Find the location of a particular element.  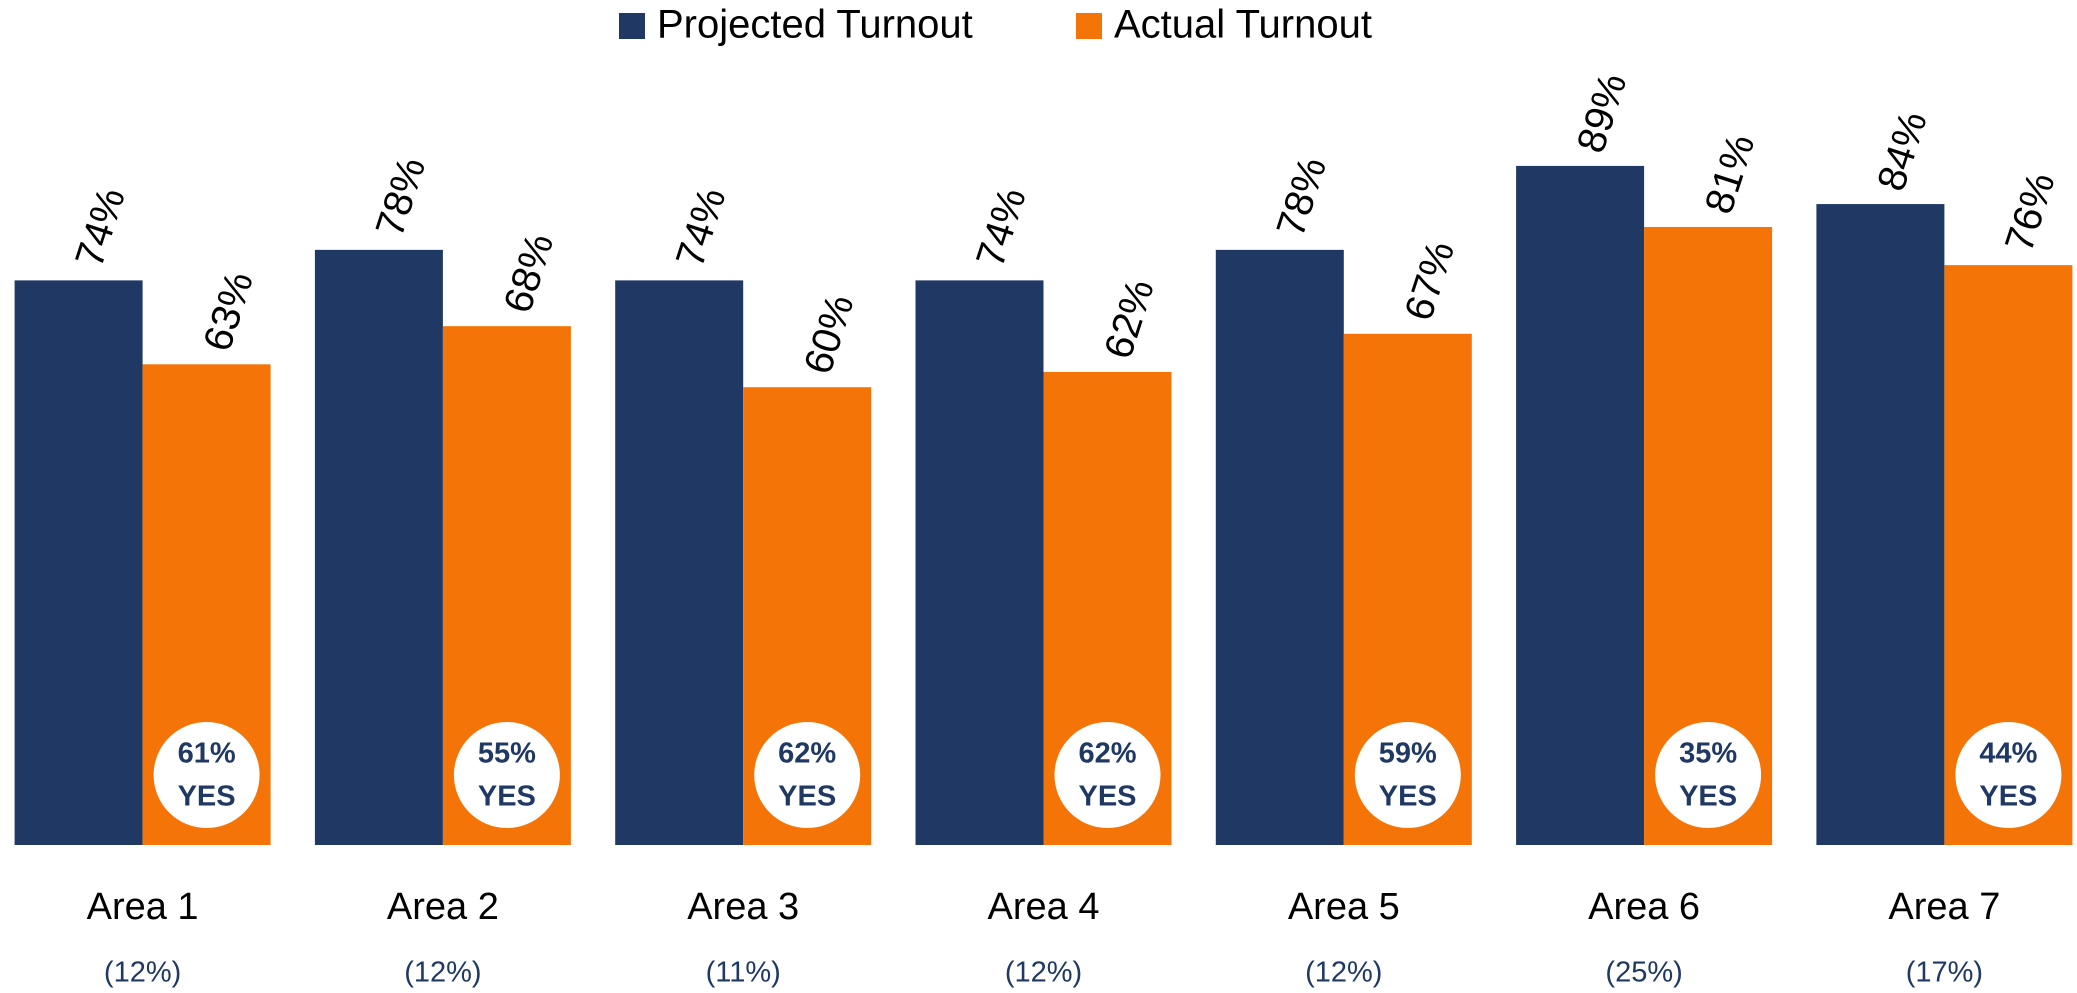

yes-percent: 44% is located at coordinates (2008, 754).